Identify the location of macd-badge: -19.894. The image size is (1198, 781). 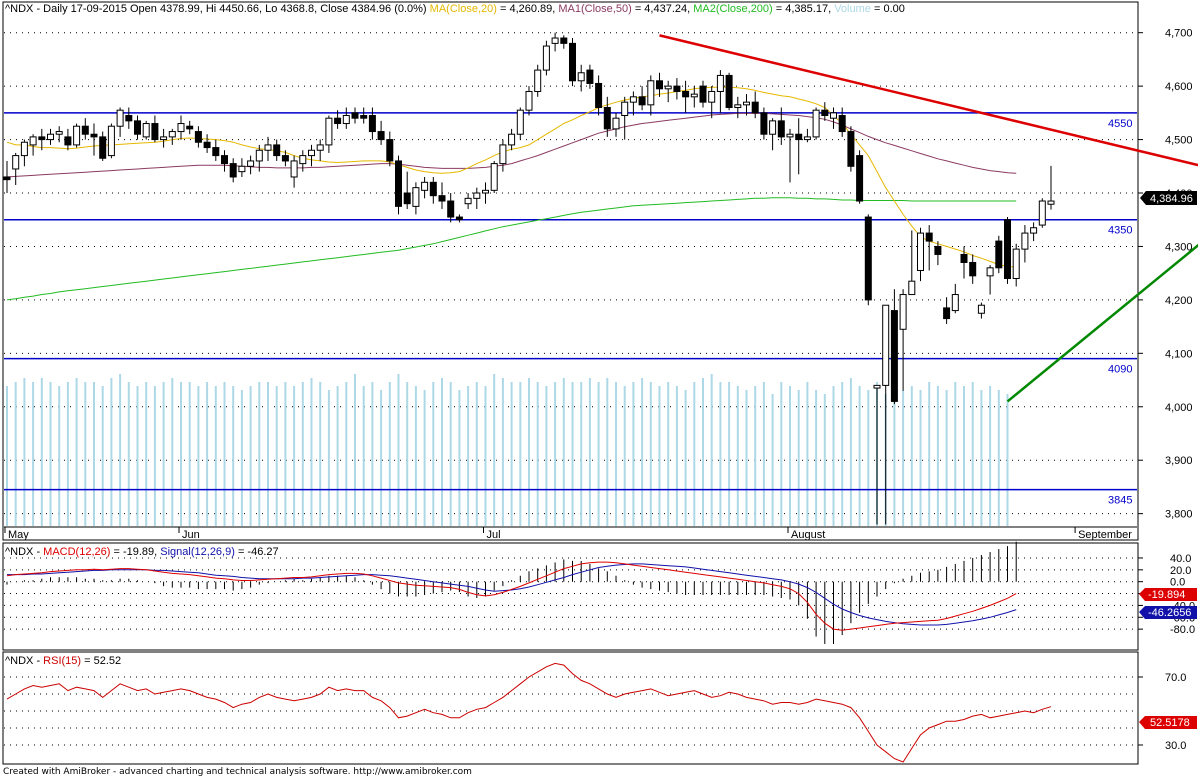
(1168, 594).